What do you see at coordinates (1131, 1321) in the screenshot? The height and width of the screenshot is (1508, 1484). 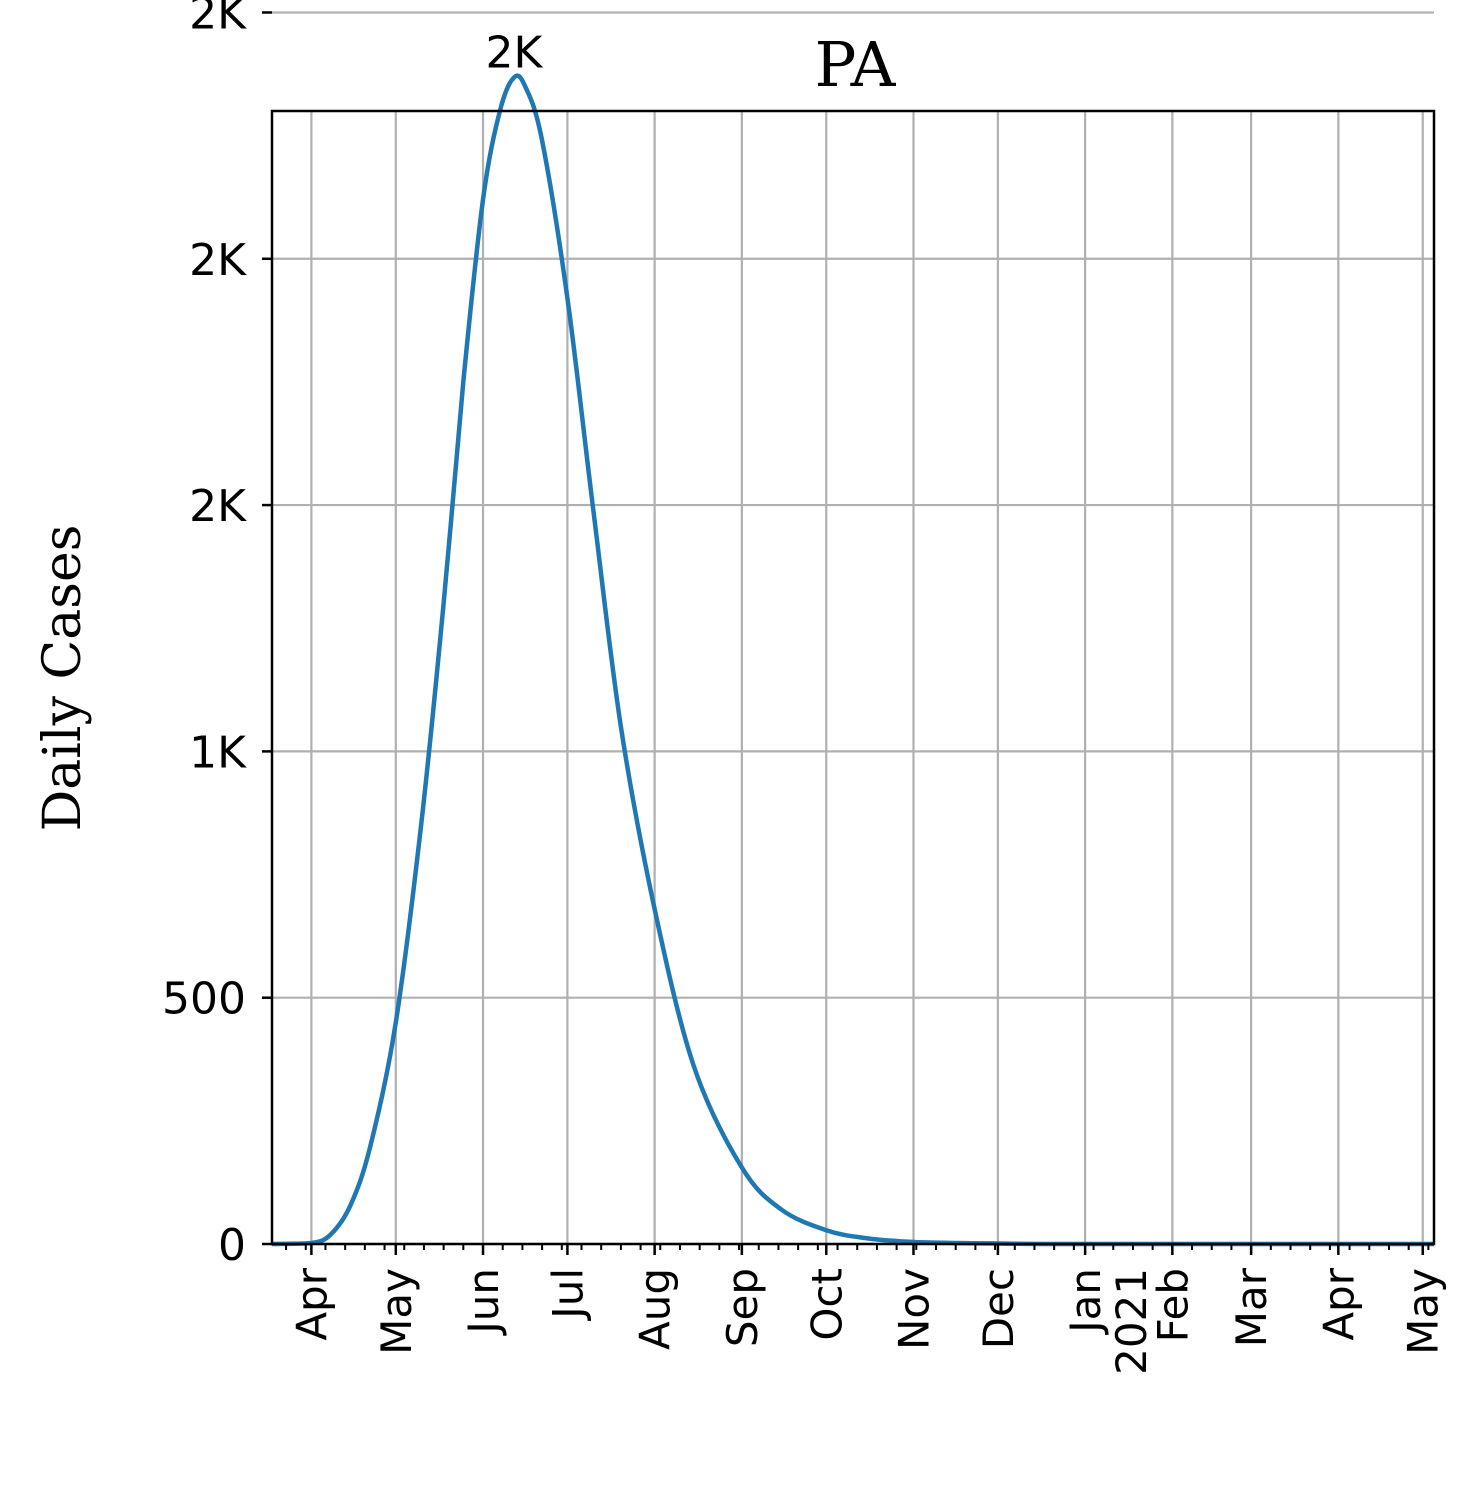 I see `x-tick-label-line: 2021` at bounding box center [1131, 1321].